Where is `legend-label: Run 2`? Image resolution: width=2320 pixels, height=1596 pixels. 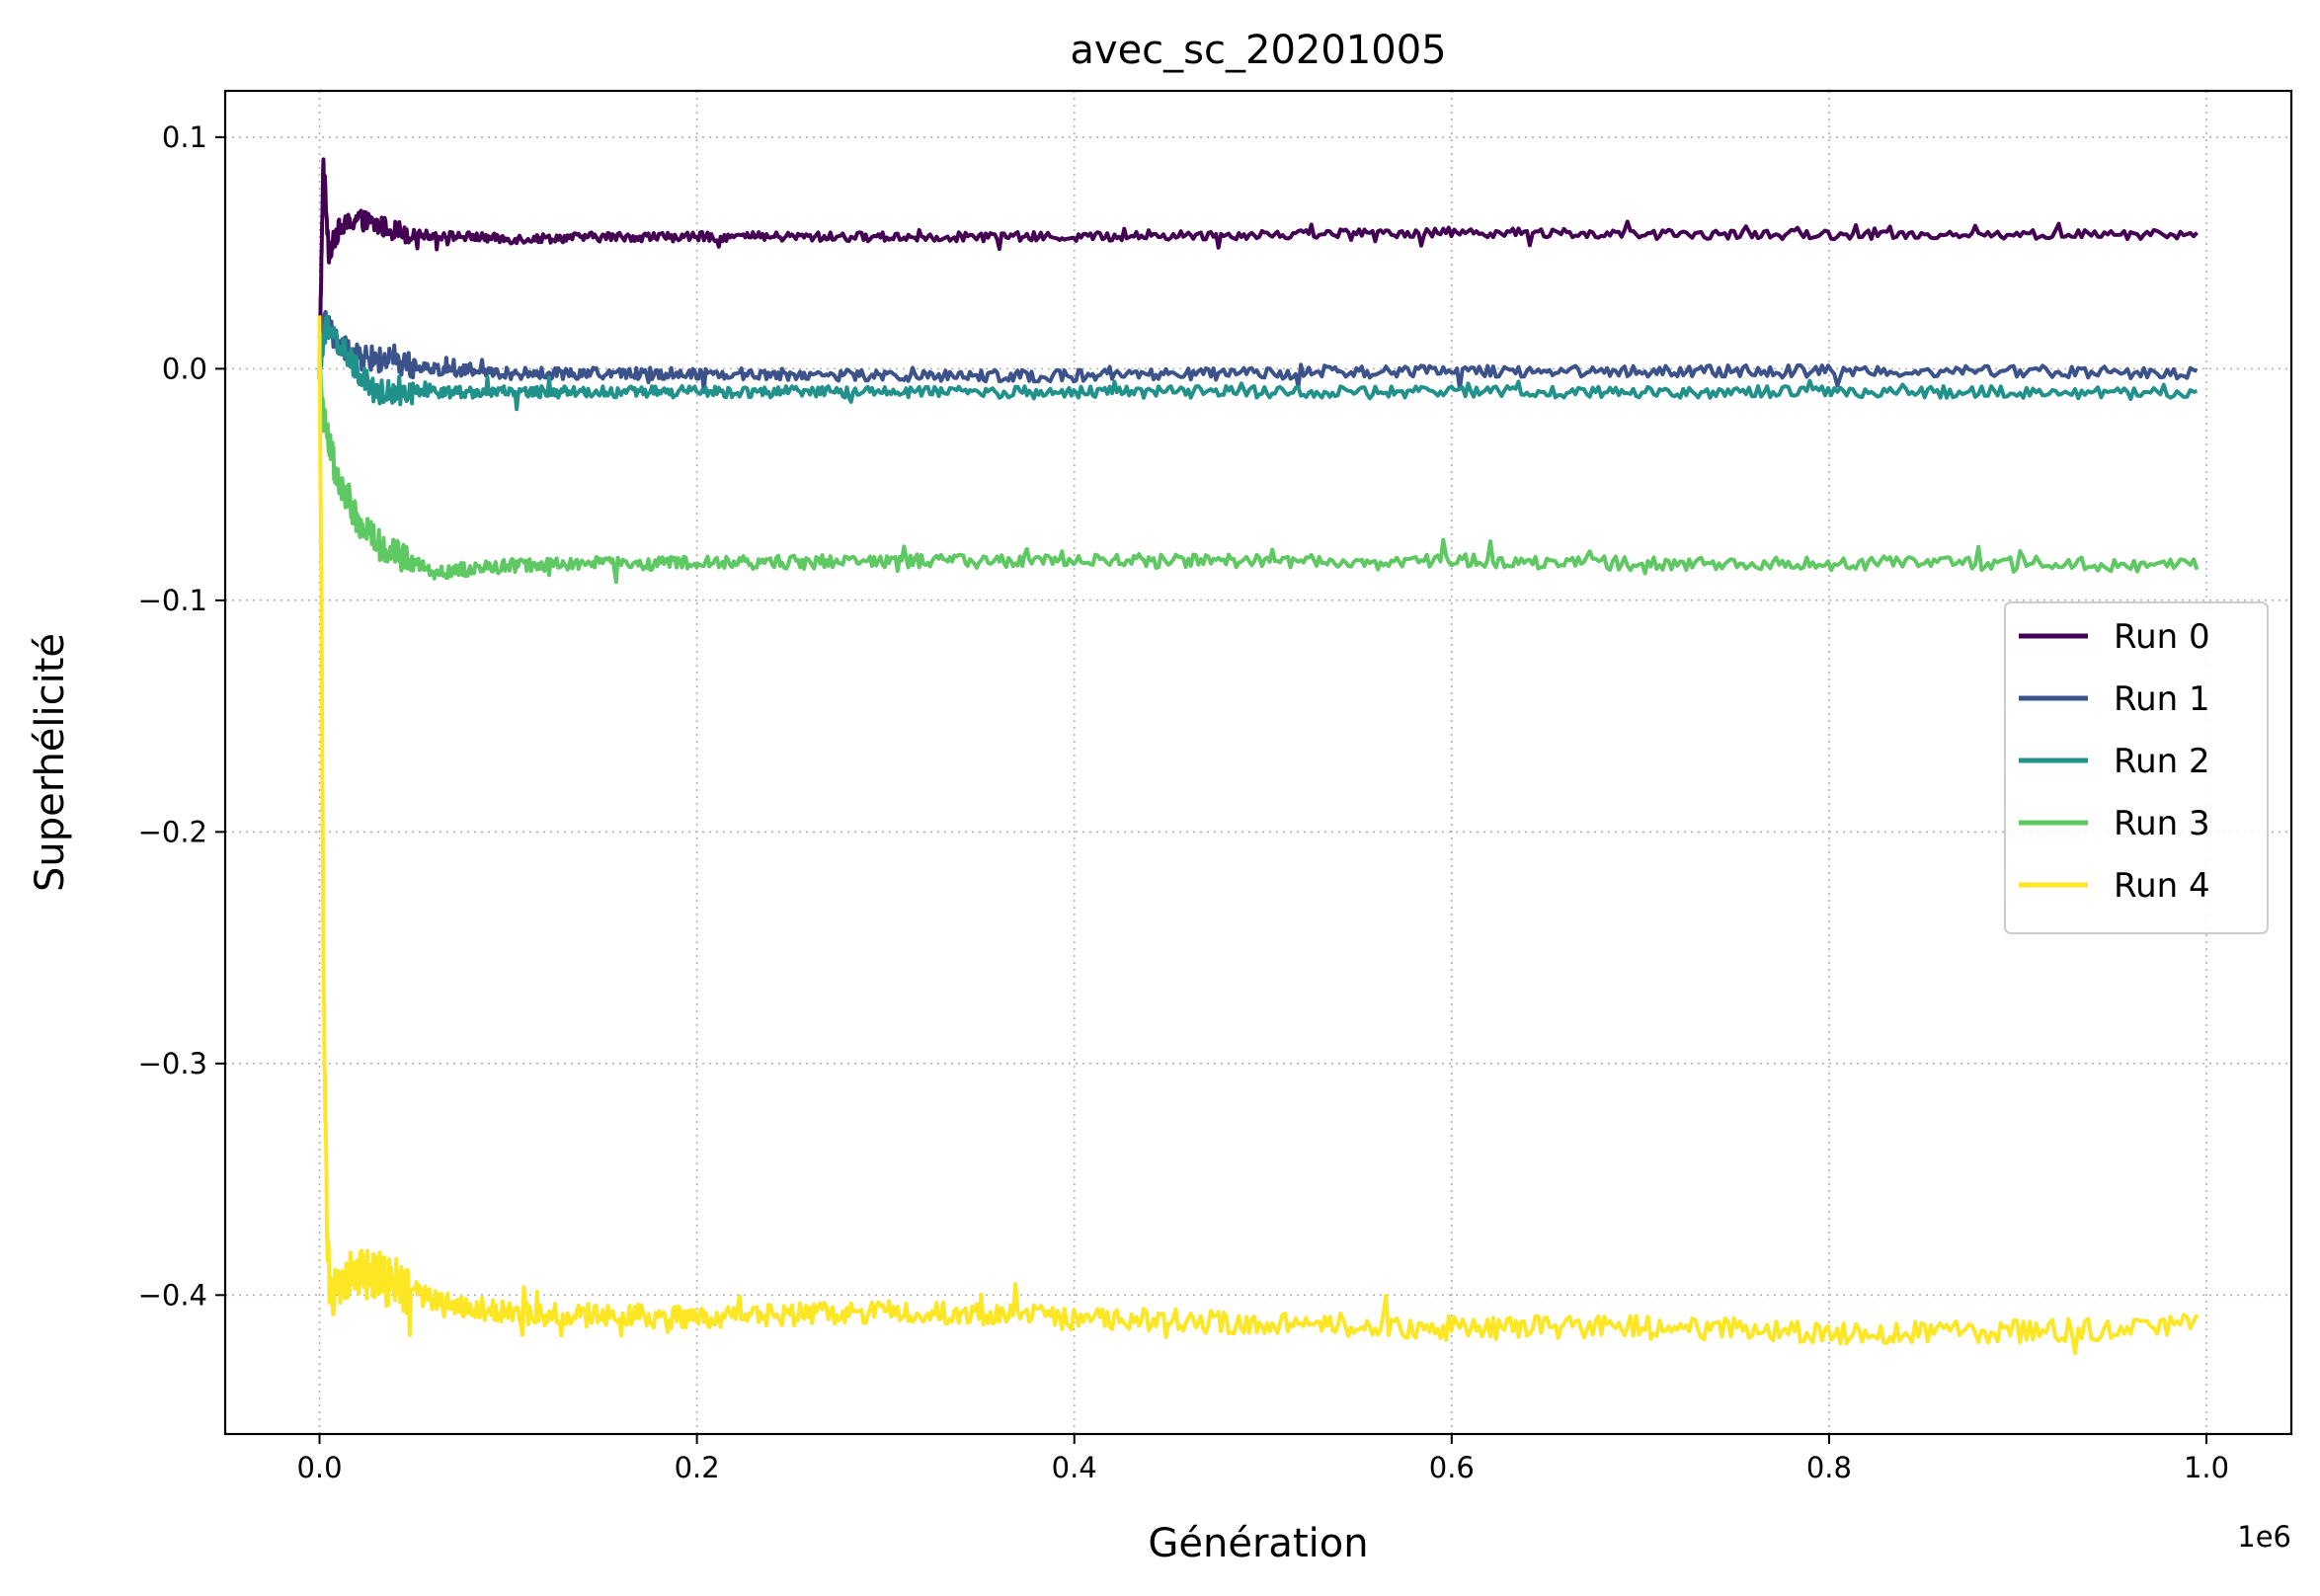
legend-label: Run 2 is located at coordinates (2162, 761).